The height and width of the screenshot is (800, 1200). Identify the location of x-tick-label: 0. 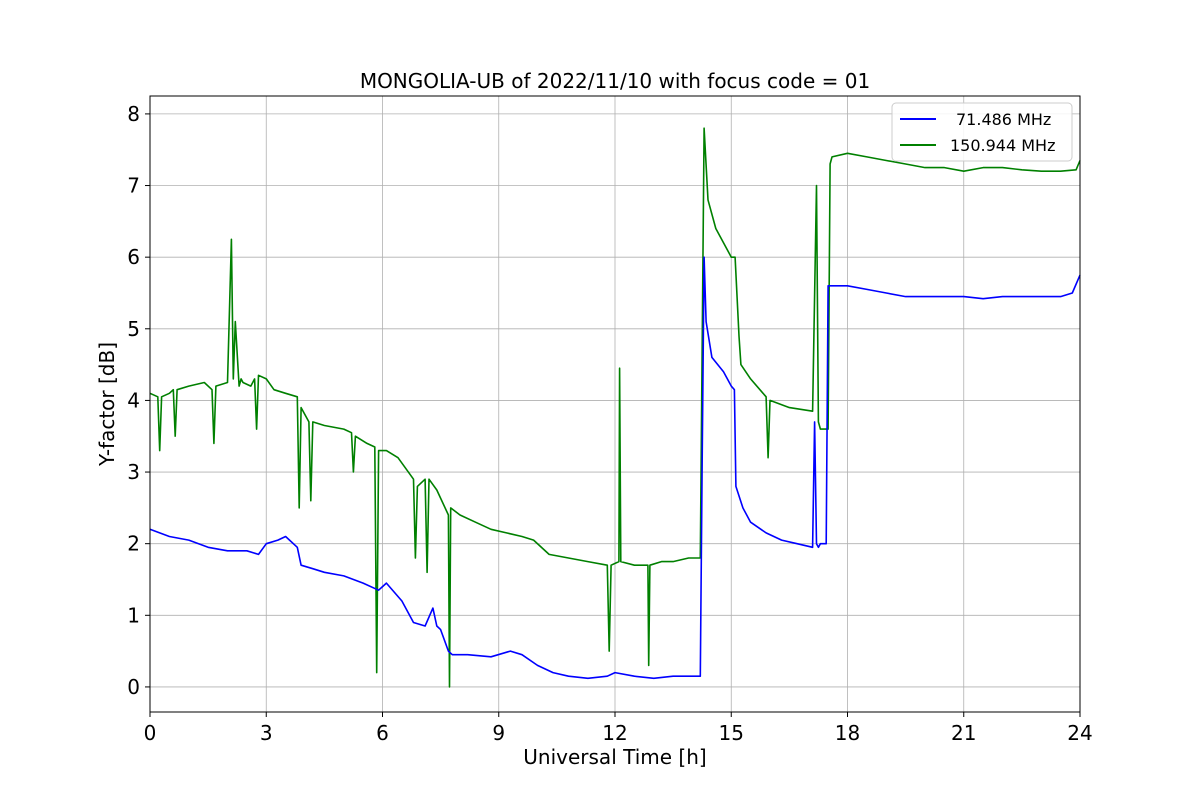
(150, 733).